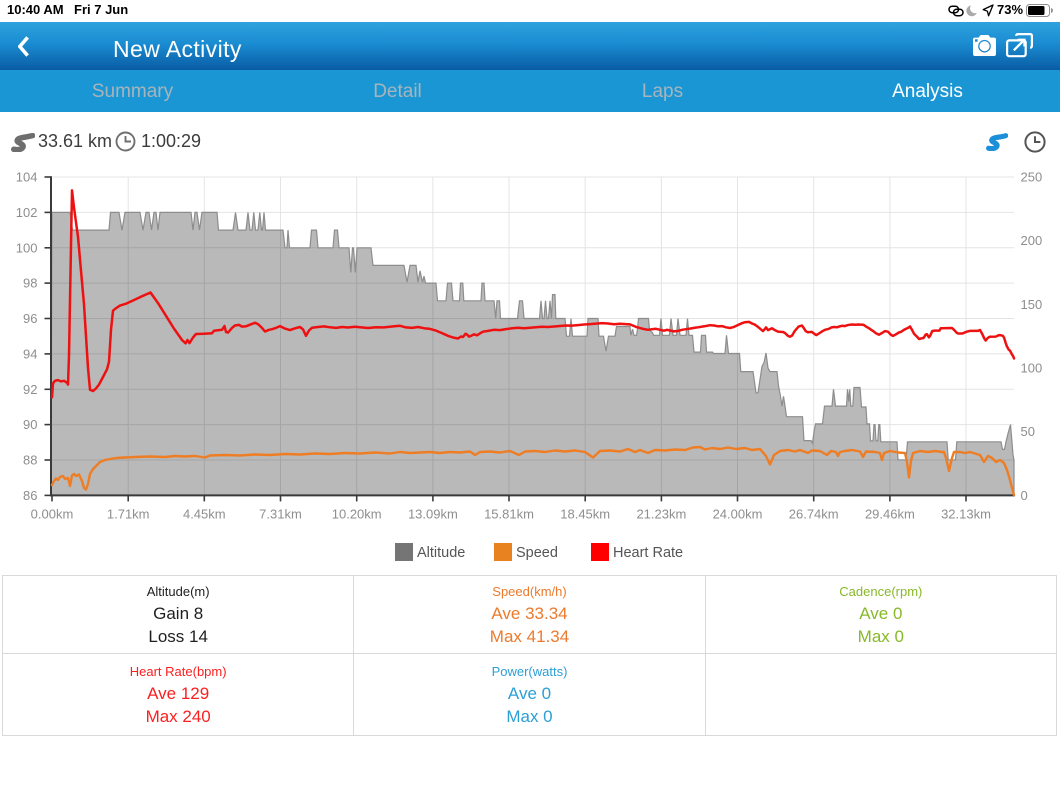  I want to click on svg-text: 21.23km, so click(661, 514).